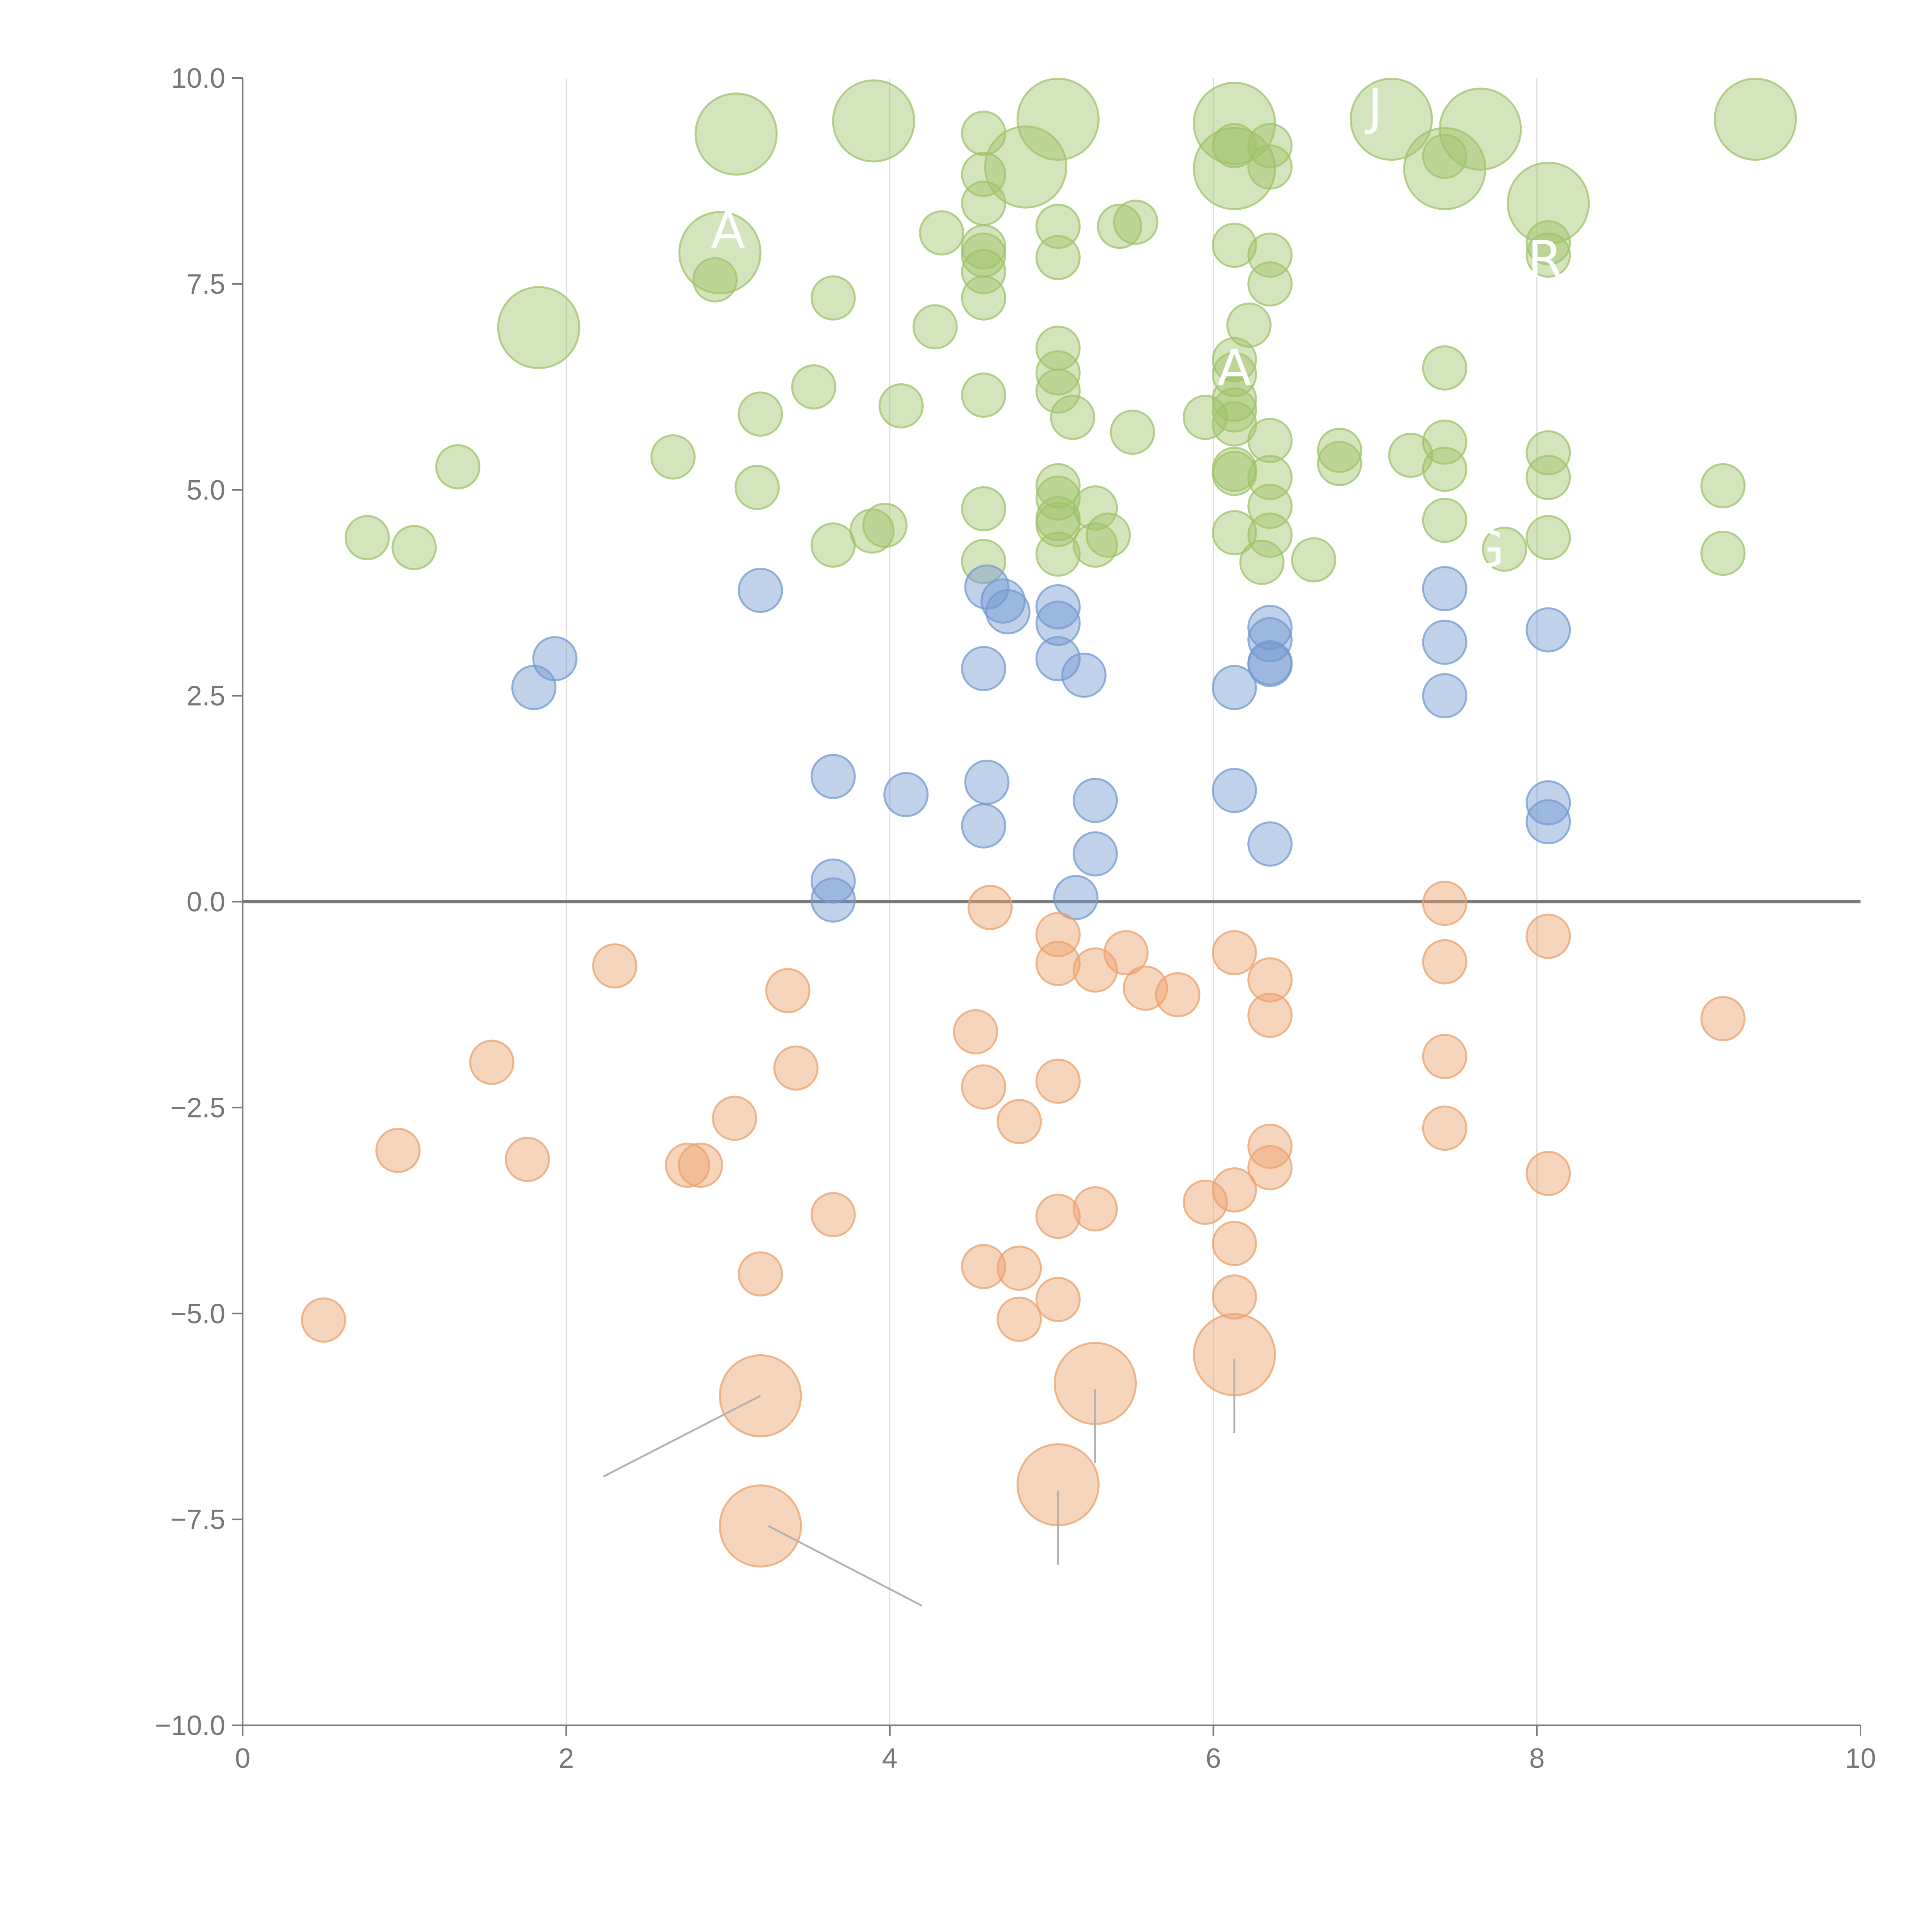 The height and width of the screenshot is (1932, 1932). Describe the element at coordinates (920, 1483) in the screenshot. I see `leader-lines` at that location.